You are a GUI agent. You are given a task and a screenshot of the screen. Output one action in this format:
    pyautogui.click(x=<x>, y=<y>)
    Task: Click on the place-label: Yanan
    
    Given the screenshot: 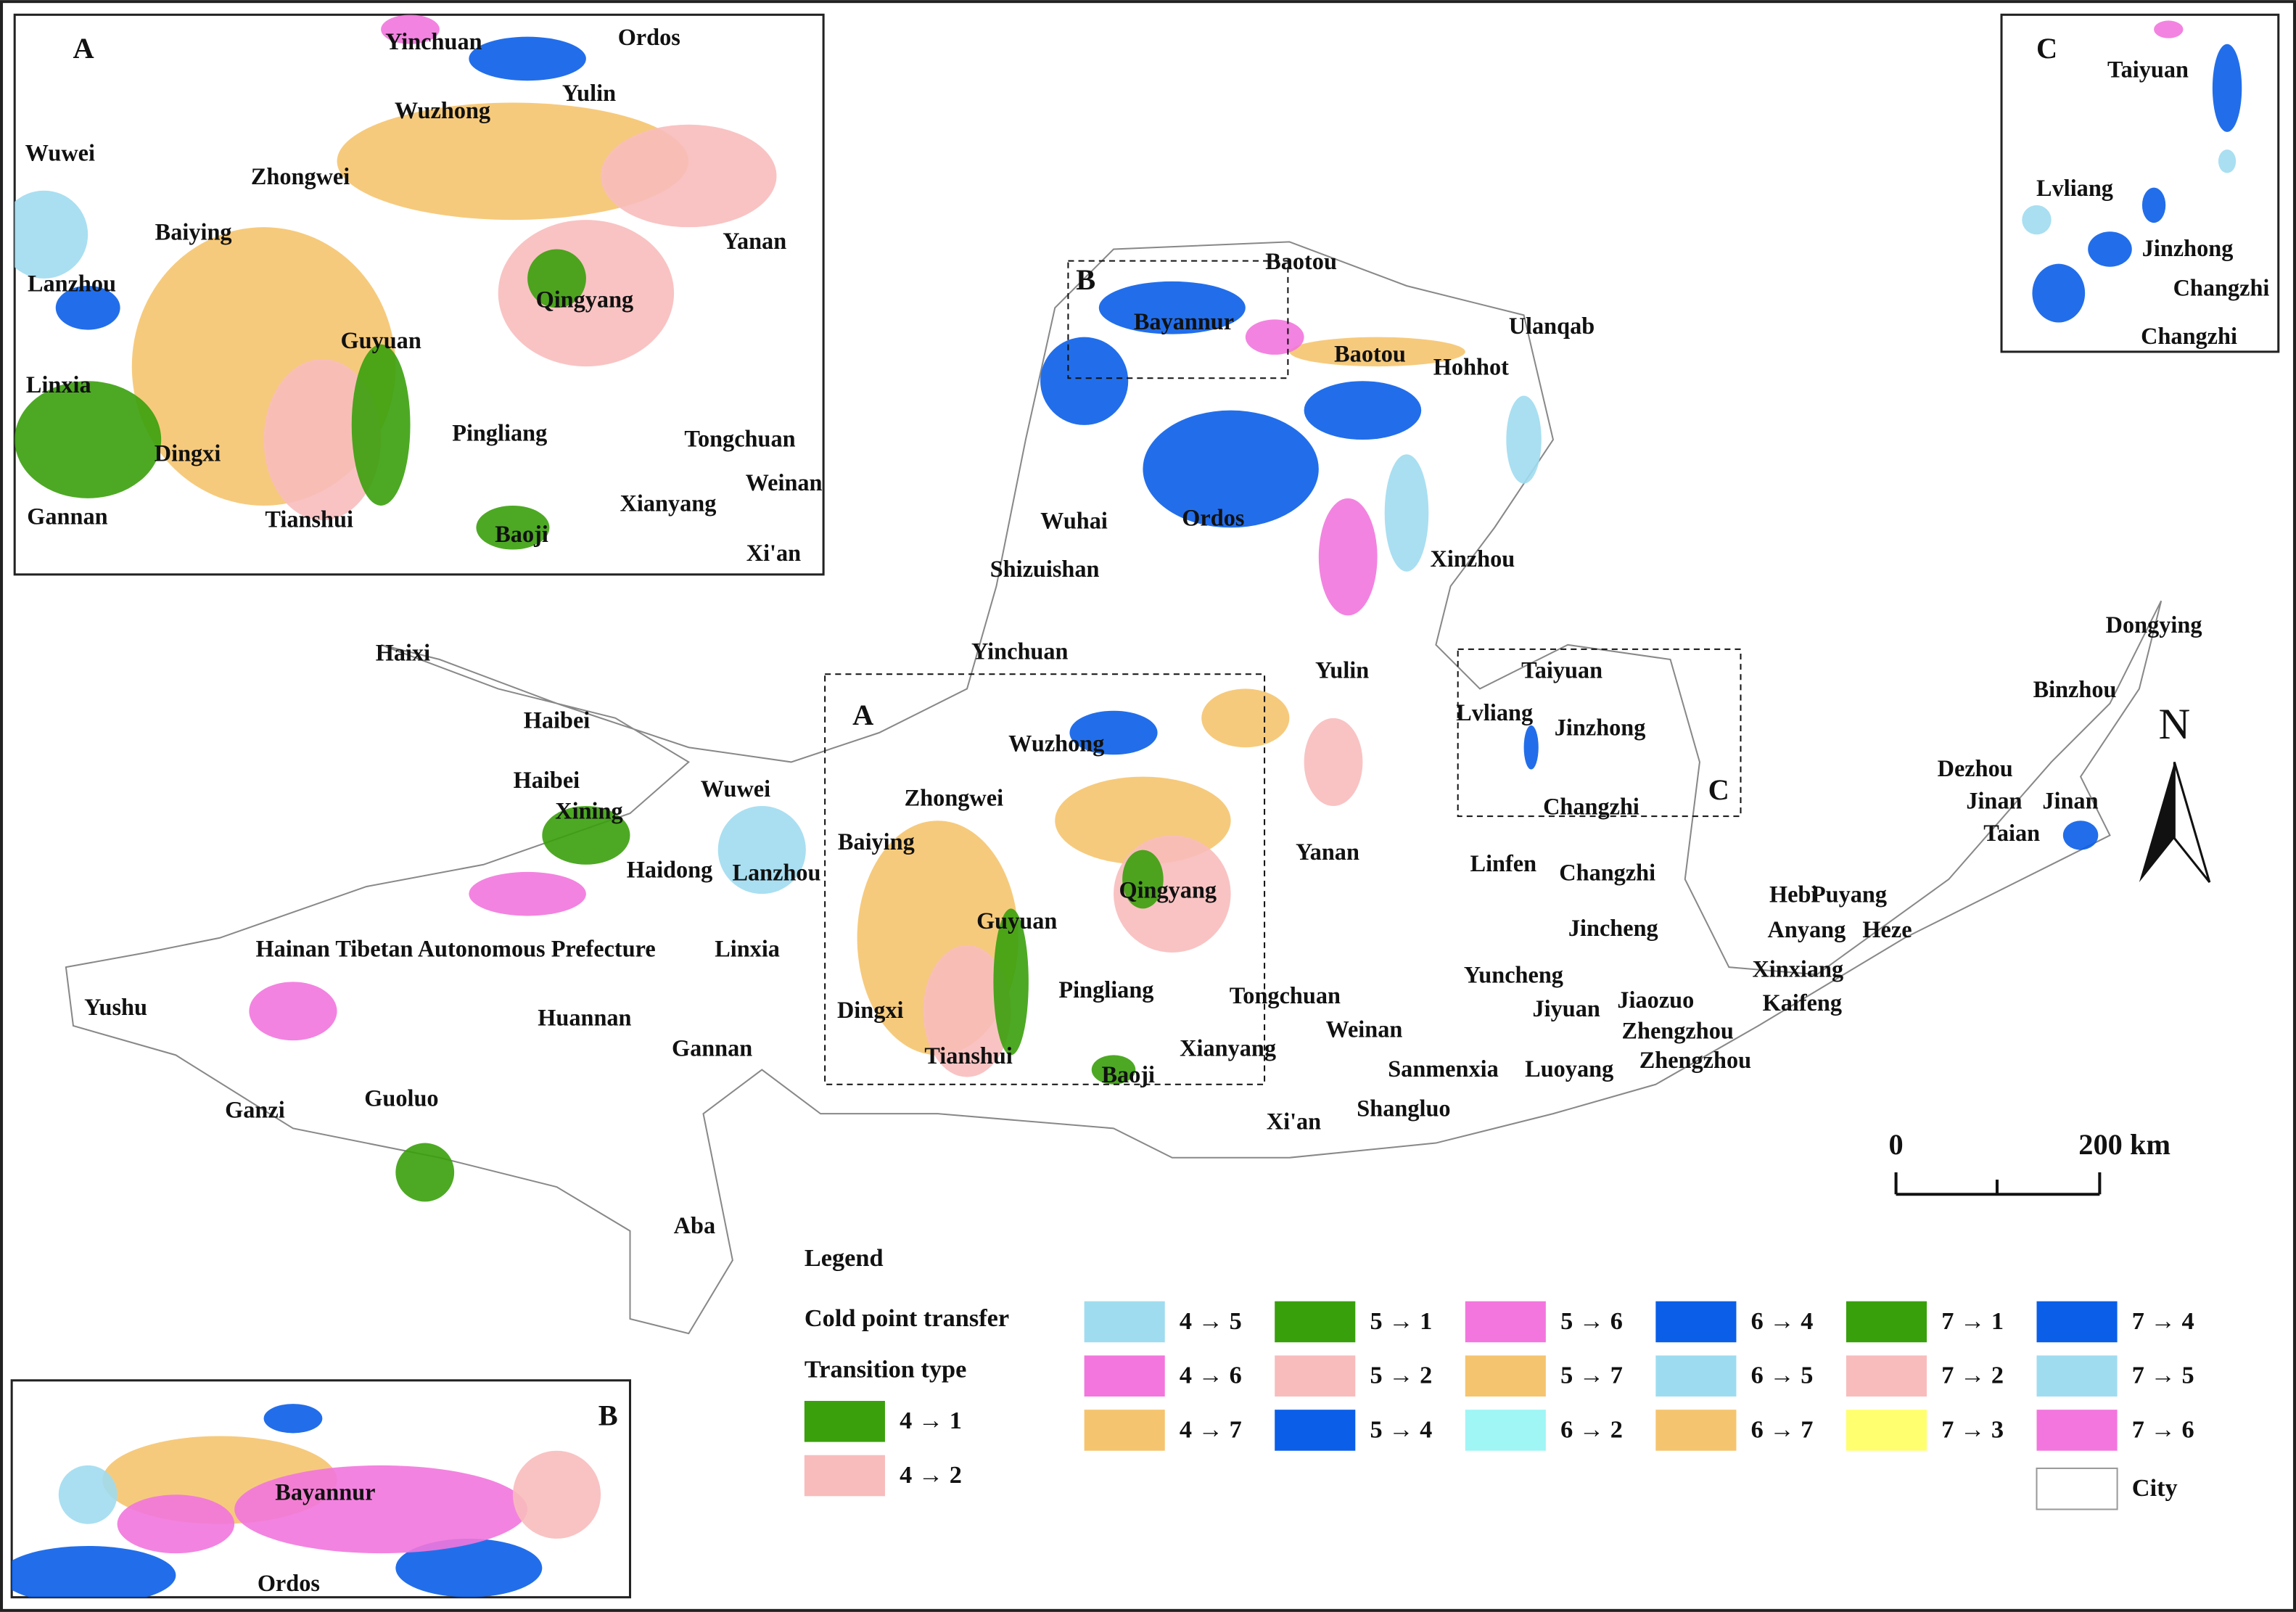 What is the action you would take?
    pyautogui.click(x=754, y=241)
    